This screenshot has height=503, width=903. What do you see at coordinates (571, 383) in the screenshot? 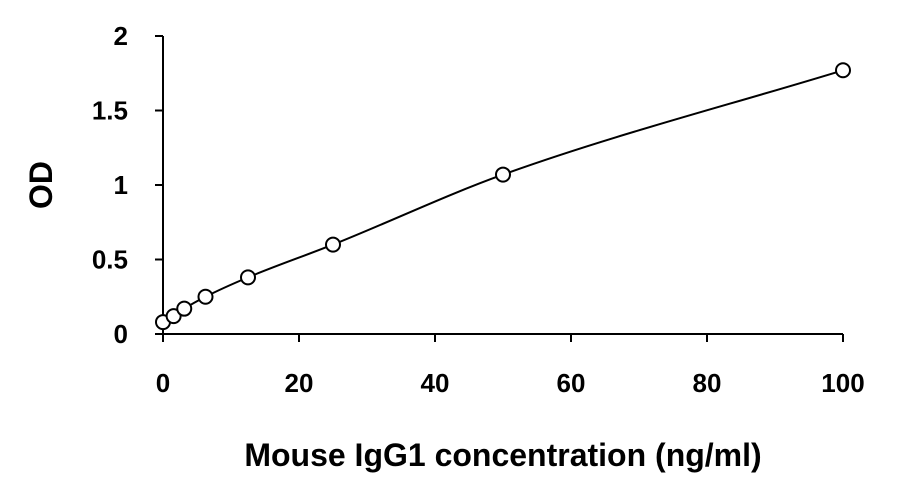
I see `x-tick-label: 60` at bounding box center [571, 383].